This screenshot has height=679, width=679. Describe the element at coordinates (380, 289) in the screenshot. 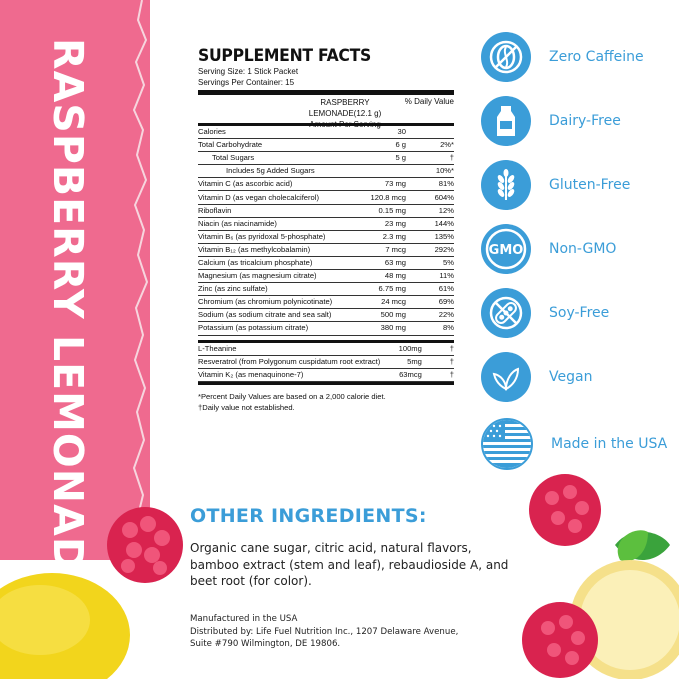

I see `nutrient-amount: 6.75 mg` at that location.